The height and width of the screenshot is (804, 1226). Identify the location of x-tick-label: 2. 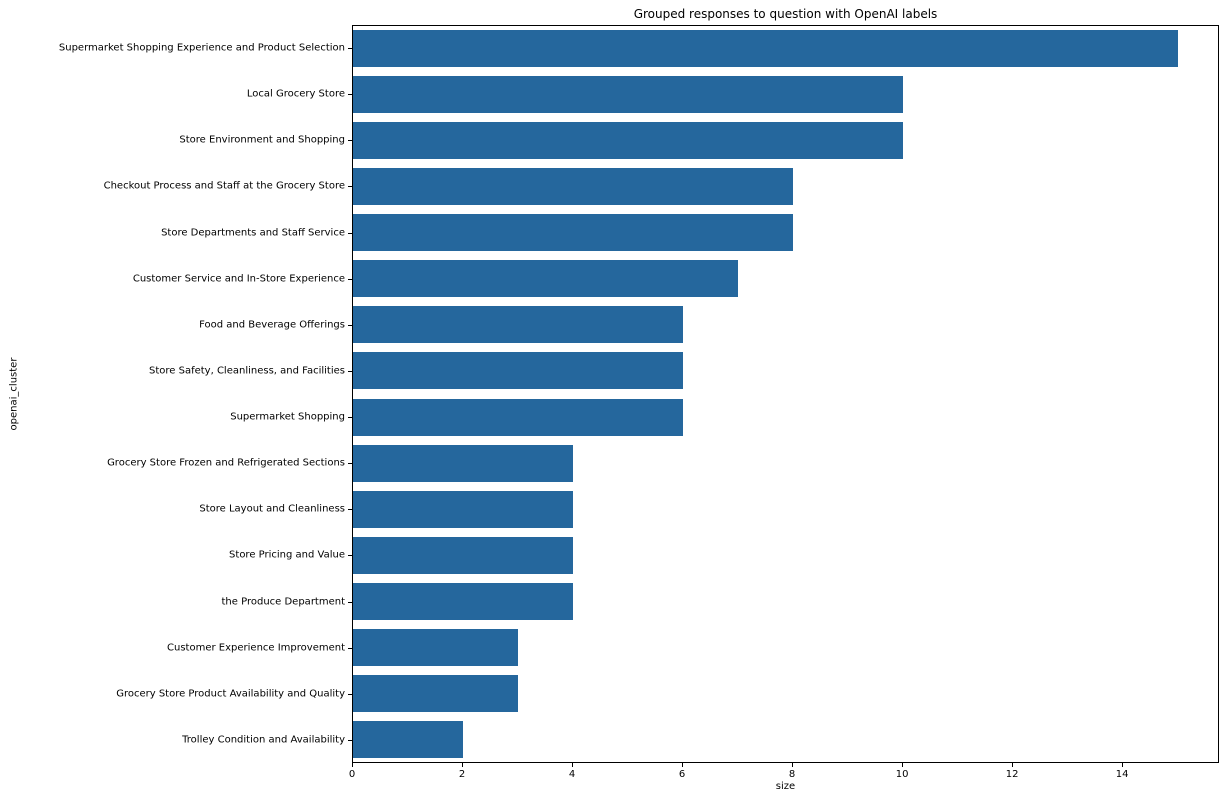
(462, 774).